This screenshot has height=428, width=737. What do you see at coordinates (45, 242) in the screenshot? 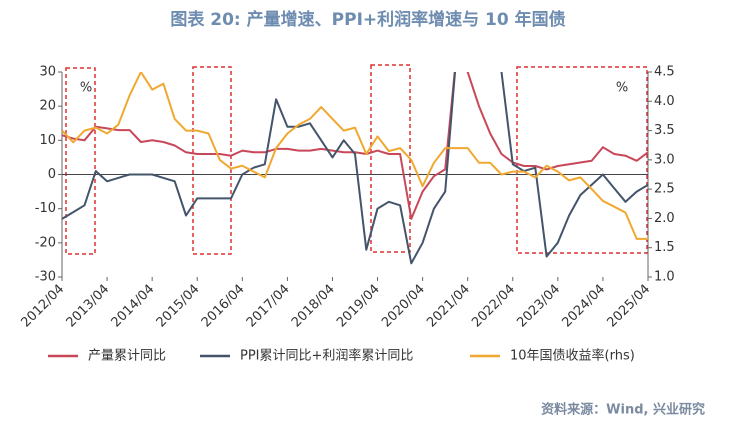
I see `y-tick-label: -20` at bounding box center [45, 242].